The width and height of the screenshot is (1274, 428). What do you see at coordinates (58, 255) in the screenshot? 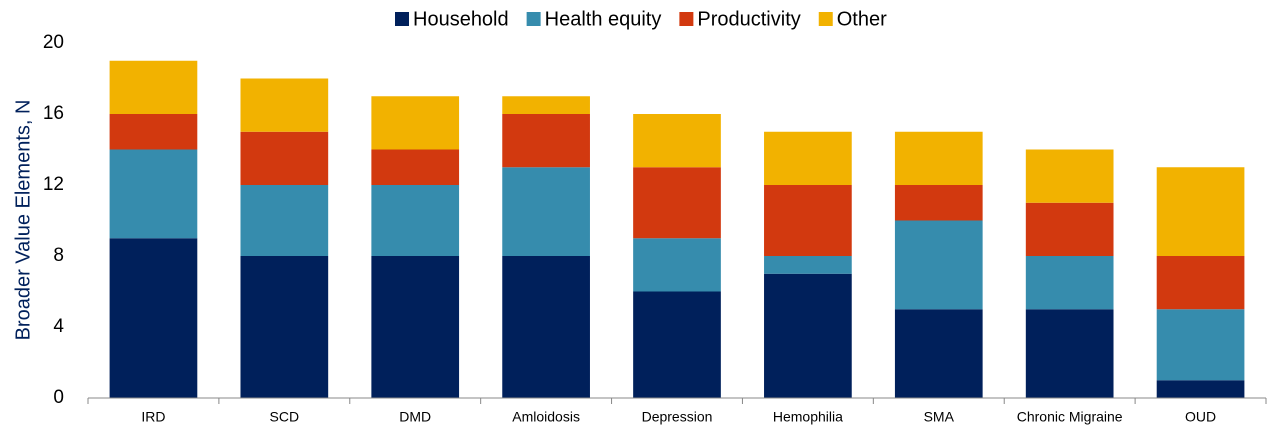
I see `y-tick-label: 8` at bounding box center [58, 255].